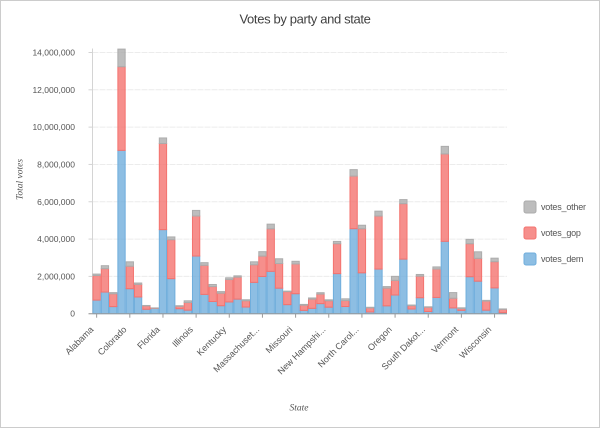 The width and height of the screenshot is (600, 433). What do you see at coordinates (561, 233) in the screenshot?
I see `svg-text: votes_gop` at bounding box center [561, 233].